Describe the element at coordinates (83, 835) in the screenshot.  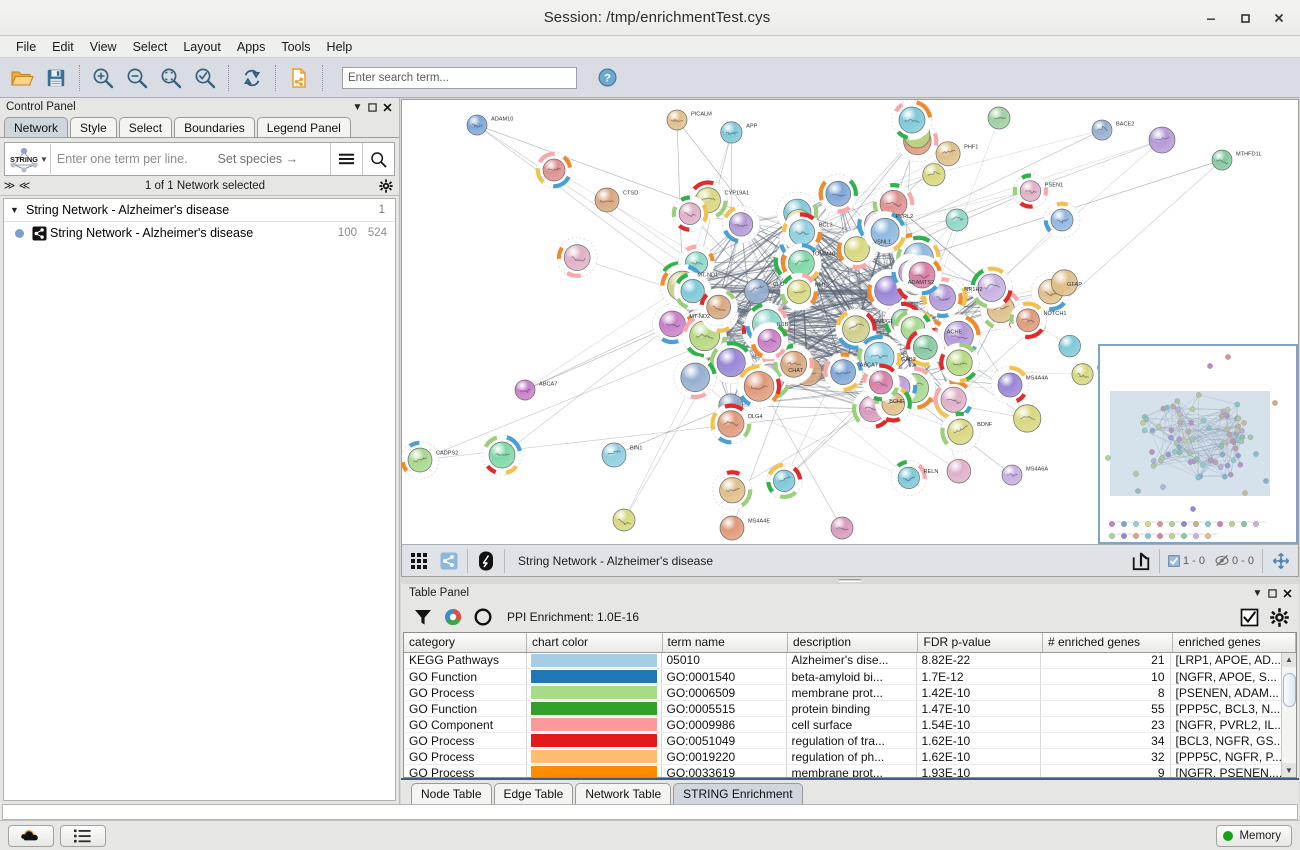
I see `task-list-icon` at that location.